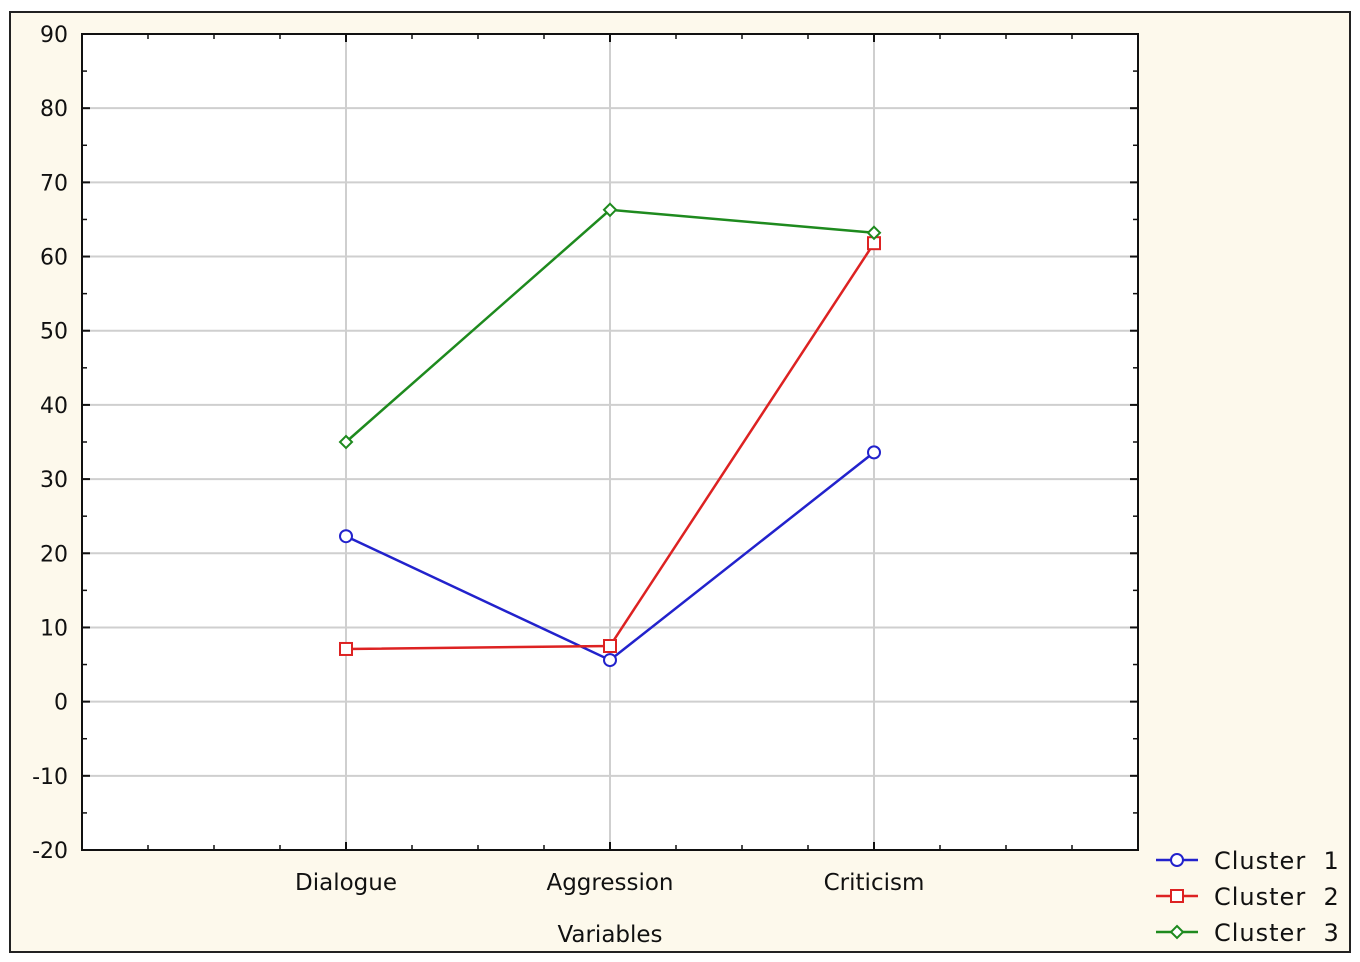 The width and height of the screenshot is (1360, 962). Describe the element at coordinates (54, 183) in the screenshot. I see `y-tick-label: 70` at that location.